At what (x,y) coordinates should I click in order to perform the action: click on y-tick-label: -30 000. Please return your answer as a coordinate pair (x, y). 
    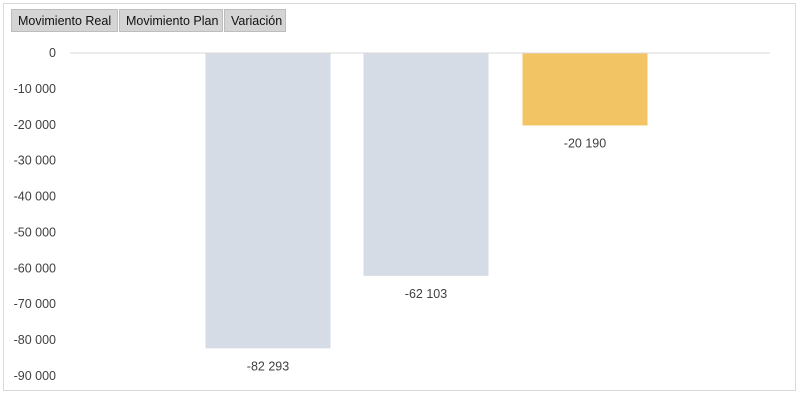
    Looking at the image, I should click on (35, 161).